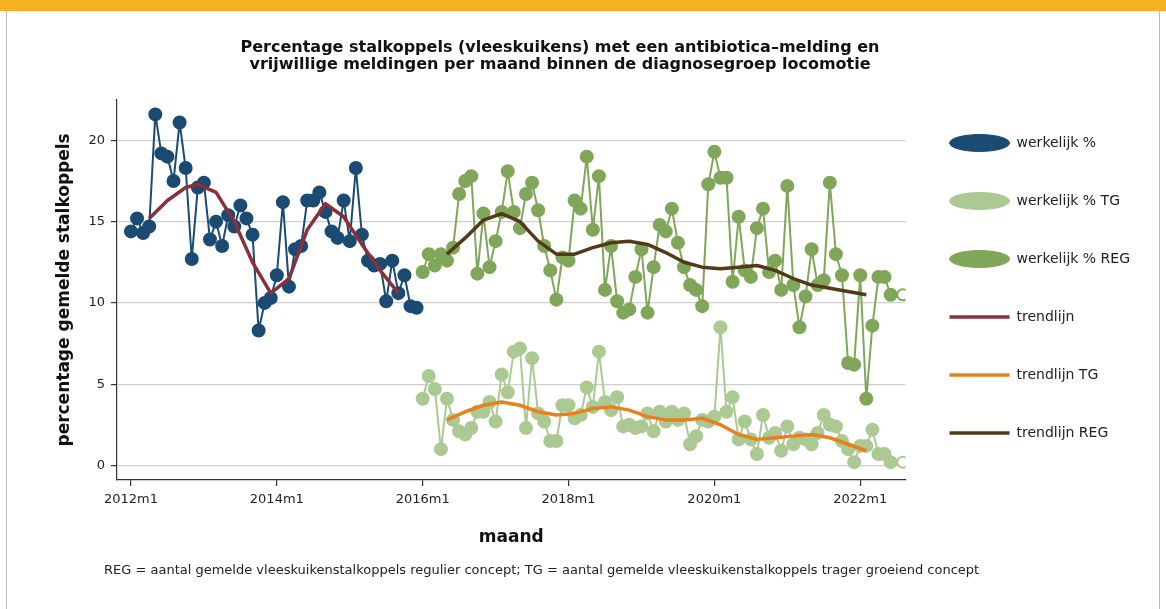 Image resolution: width=1166 pixels, height=609 pixels. Describe the element at coordinates (96, 302) in the screenshot. I see `y-tick-label: 10` at that location.